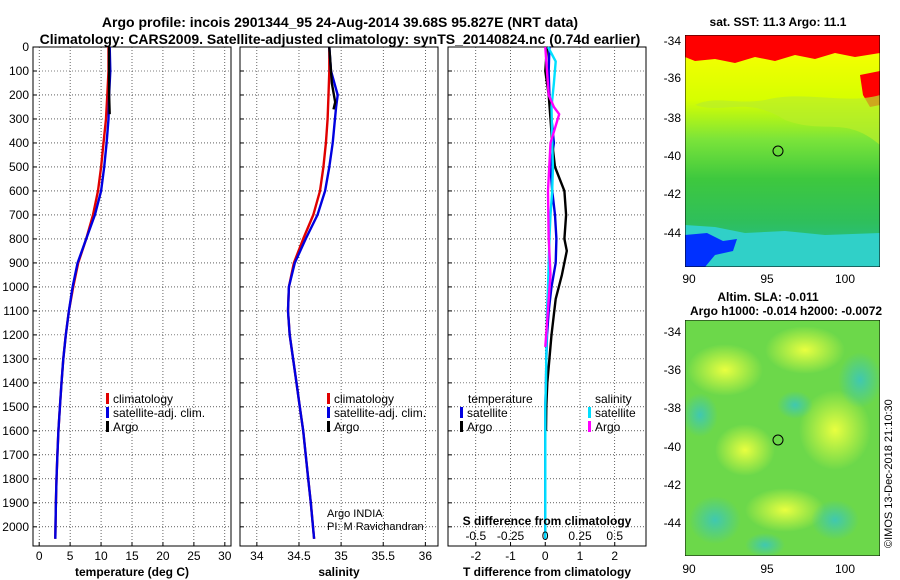  Describe the element at coordinates (778, 22) in the screenshot. I see `sst-map-title: sat. SST: 11.3 Argo: 11.1` at that location.